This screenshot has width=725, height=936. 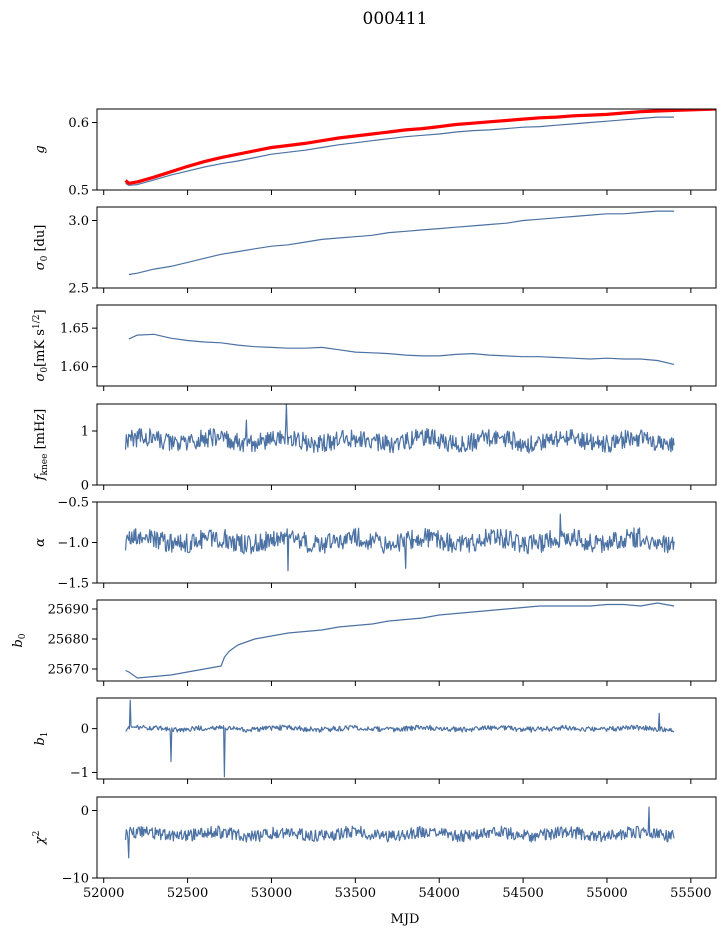 I want to click on x-tick-label-4: 54000, so click(x=439, y=893).